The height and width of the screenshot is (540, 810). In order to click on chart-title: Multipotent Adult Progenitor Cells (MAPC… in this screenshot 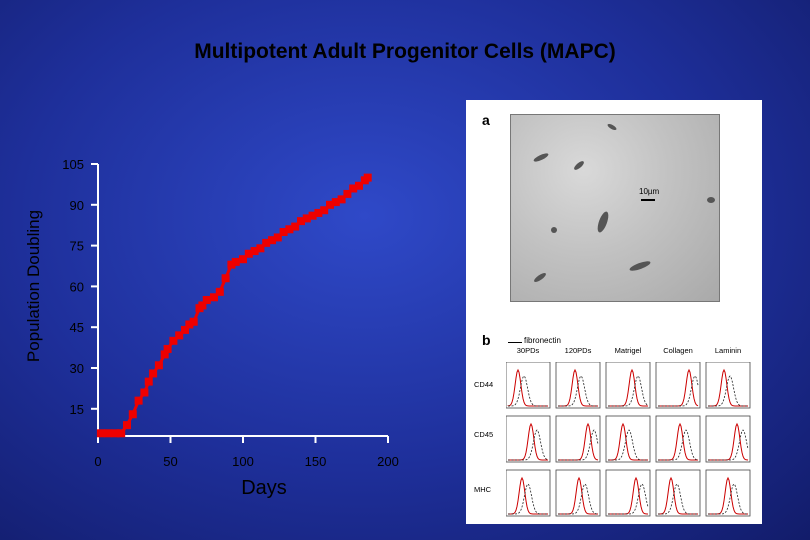, I will do `click(405, 51)`.